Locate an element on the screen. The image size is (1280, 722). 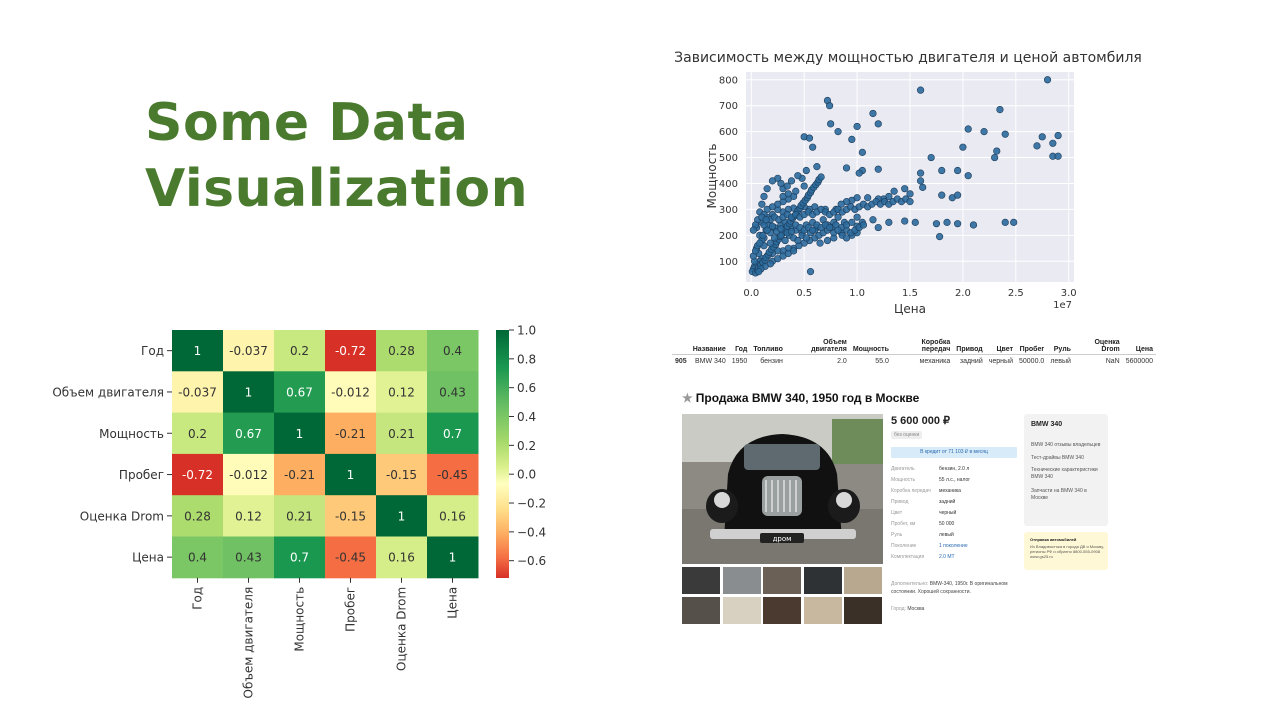
heatmap-col-label: Год is located at coordinates (198, 598).